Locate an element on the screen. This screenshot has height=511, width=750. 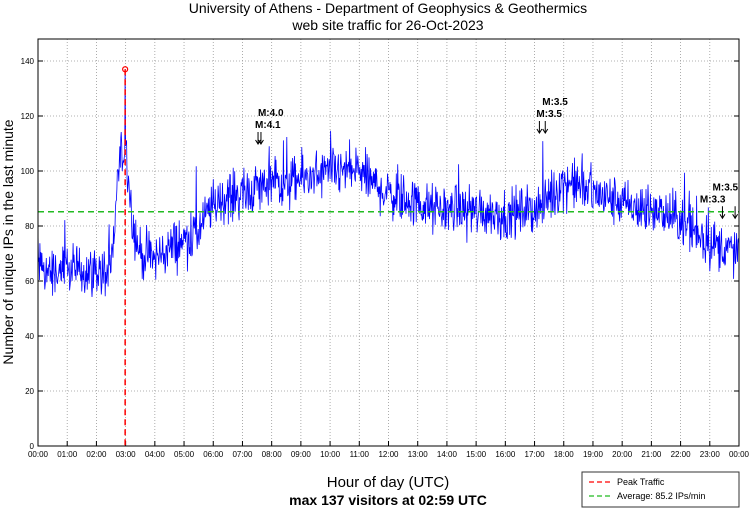
x-tick-label: 07:00 is located at coordinates (242, 454).